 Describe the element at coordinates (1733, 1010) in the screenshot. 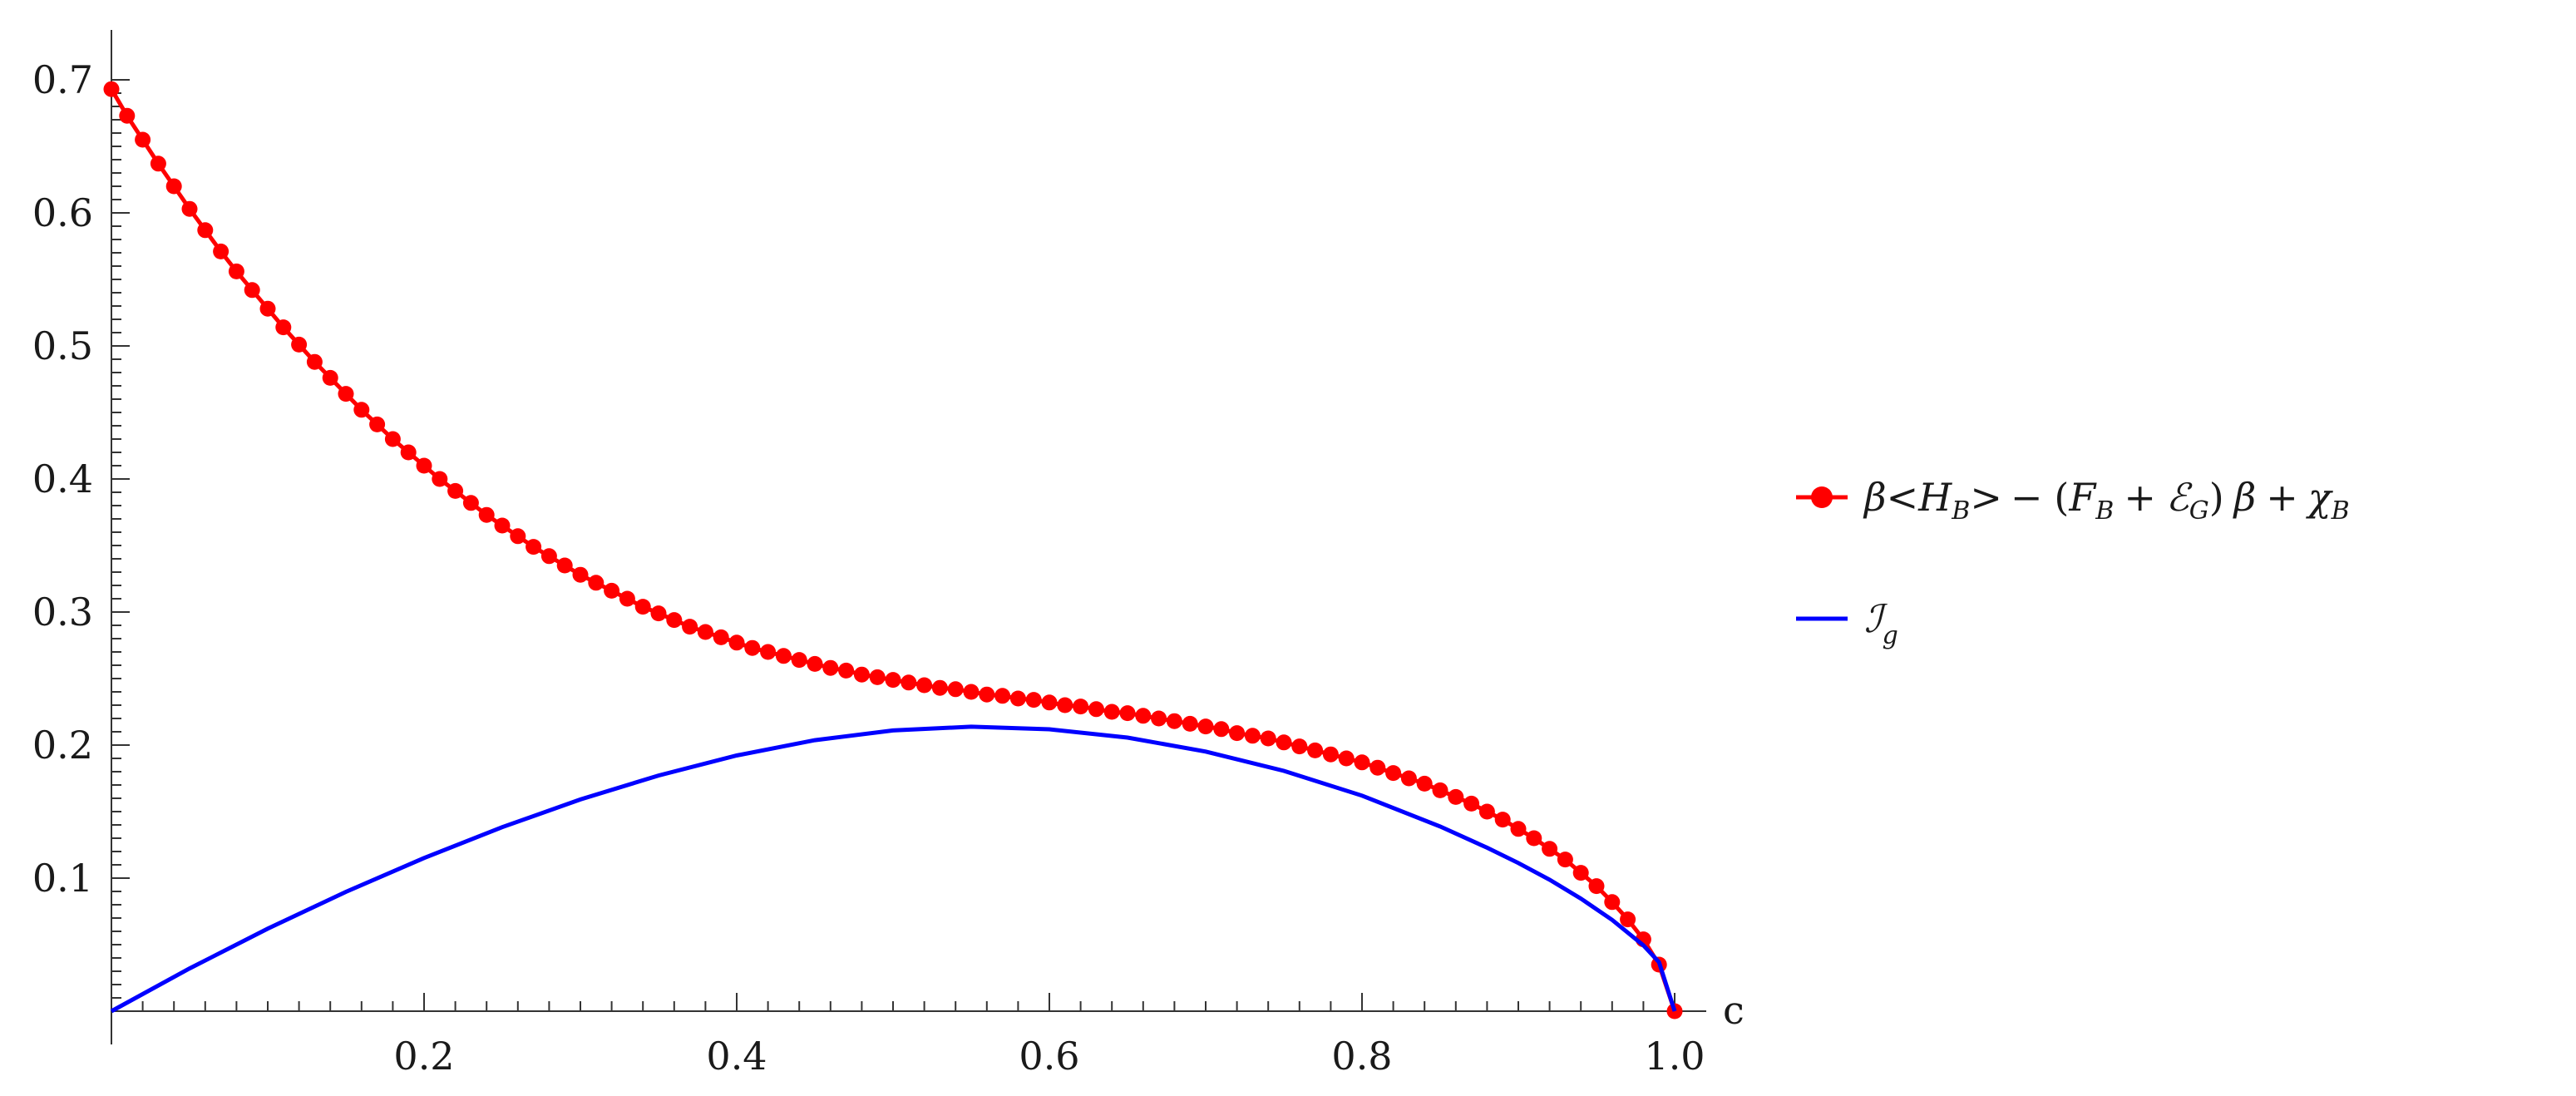

I see `x-axis-label: c` at that location.